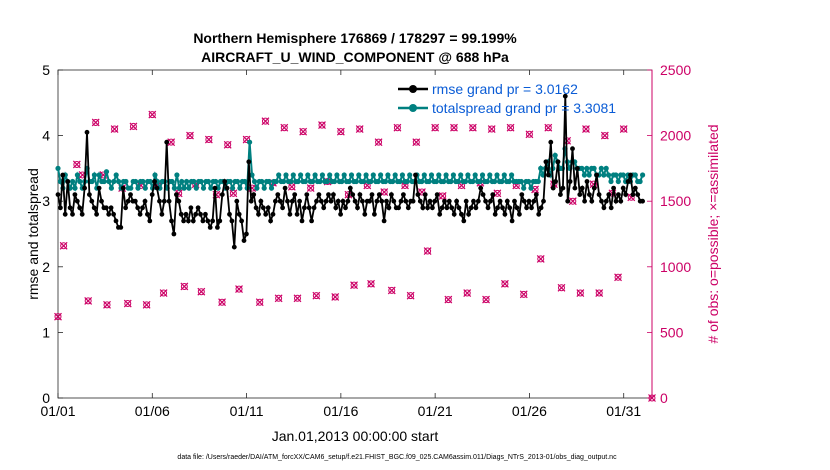 This screenshot has height=470, width=830. What do you see at coordinates (355, 436) in the screenshot?
I see `x-axis-label: Jan.01,2013 00:00:00 start` at bounding box center [355, 436].